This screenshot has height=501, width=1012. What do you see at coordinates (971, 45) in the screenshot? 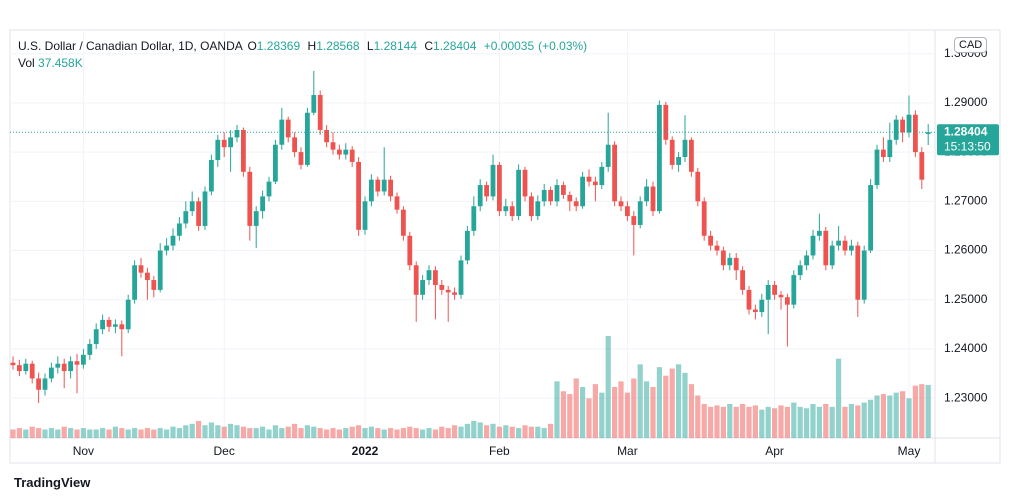
I see `currency-button: CAD` at bounding box center [971, 45].